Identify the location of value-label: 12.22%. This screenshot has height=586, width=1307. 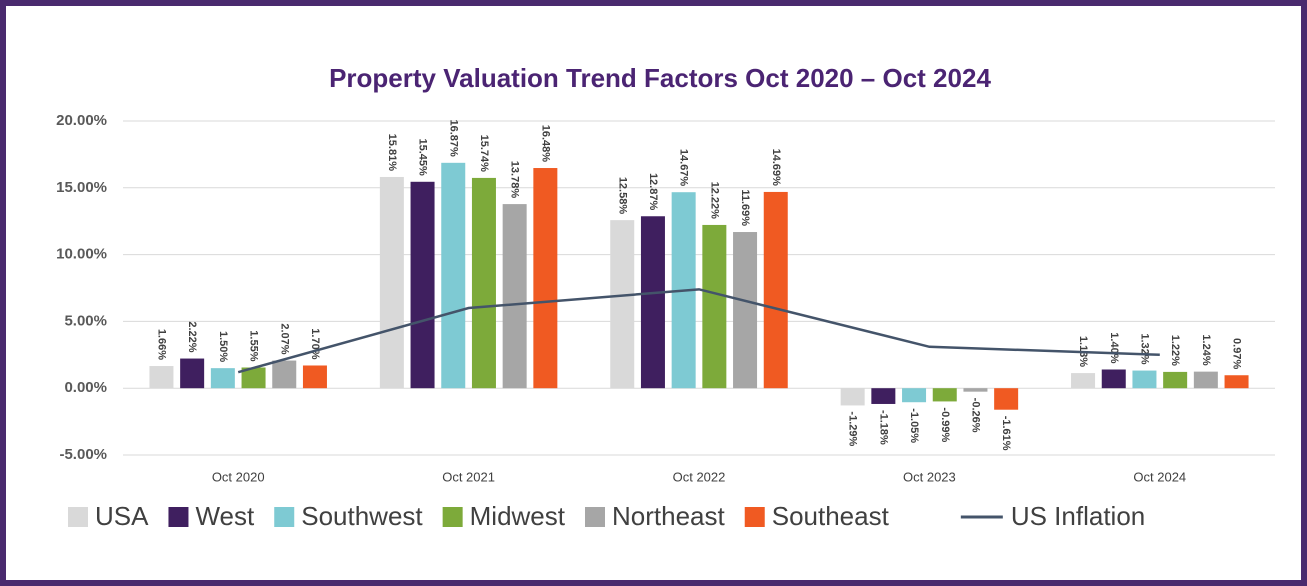
(714, 201).